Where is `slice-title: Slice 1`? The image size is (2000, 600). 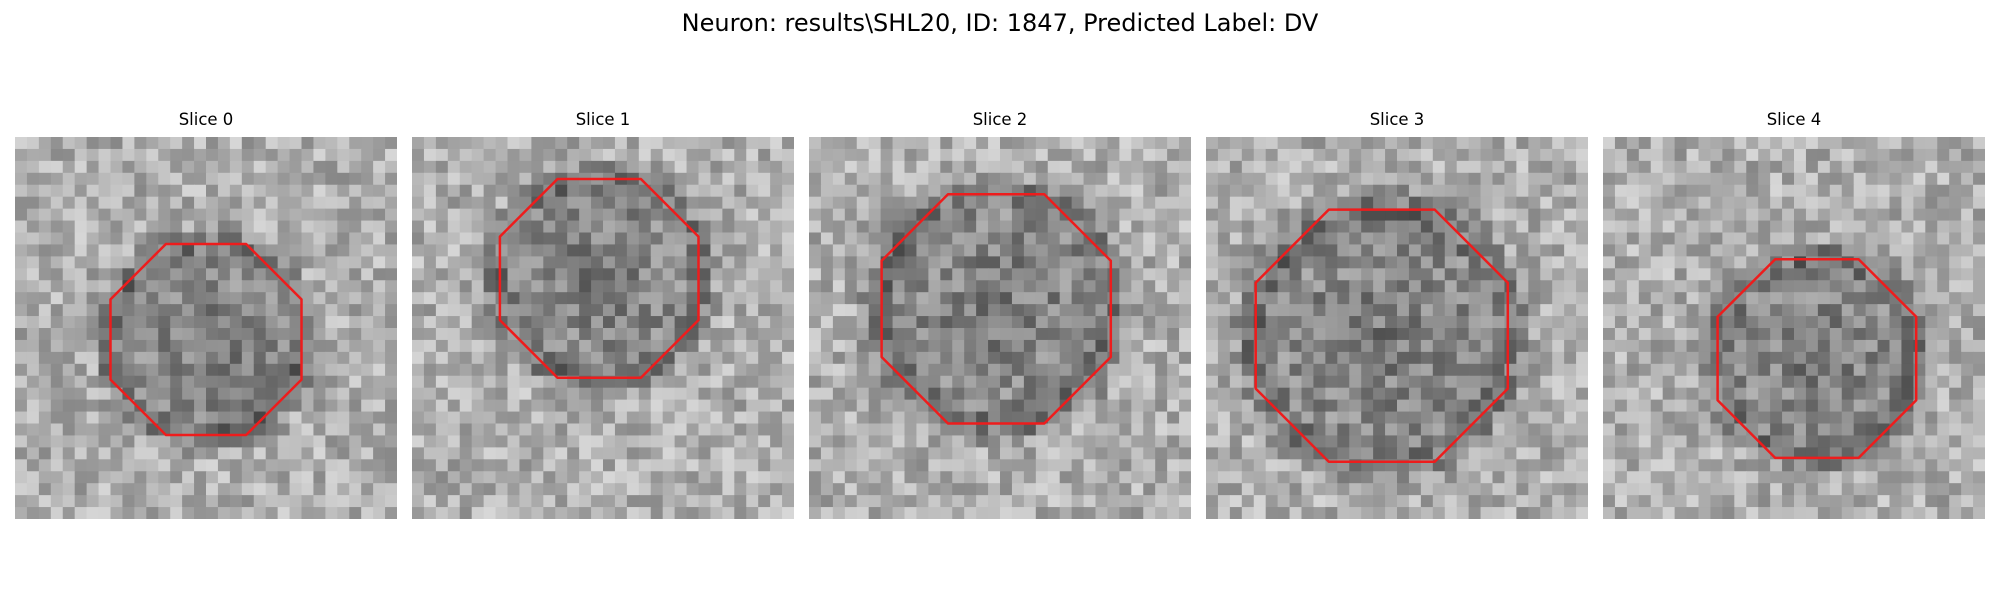 slice-title: Slice 1 is located at coordinates (603, 119).